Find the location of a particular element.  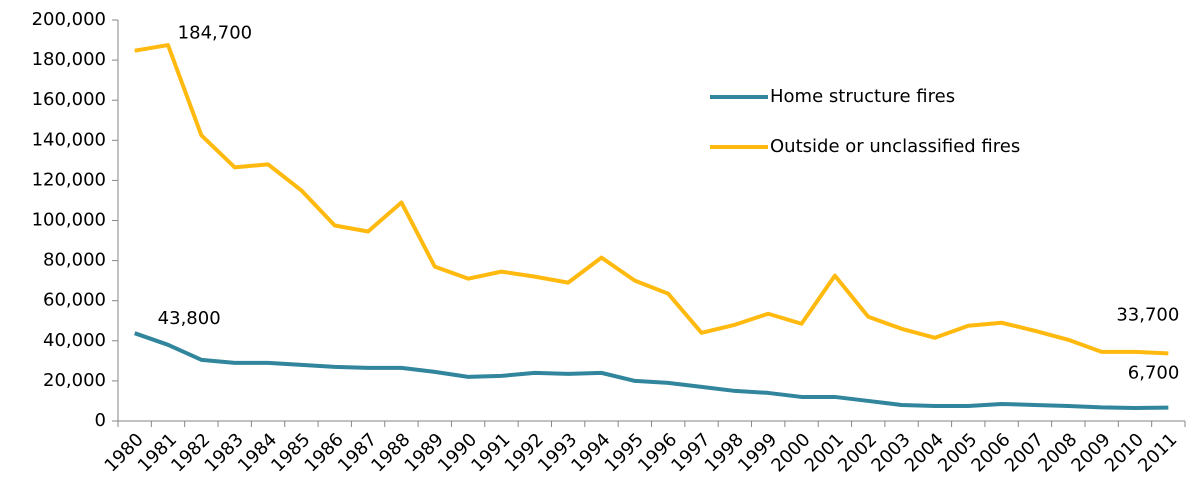

y-tick-label: 160,000 is located at coordinates (69, 99).